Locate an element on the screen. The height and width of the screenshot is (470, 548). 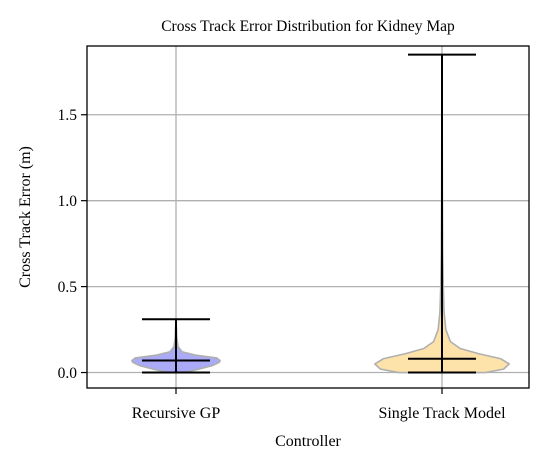
y-tick-label: 1.0 is located at coordinates (68, 201).